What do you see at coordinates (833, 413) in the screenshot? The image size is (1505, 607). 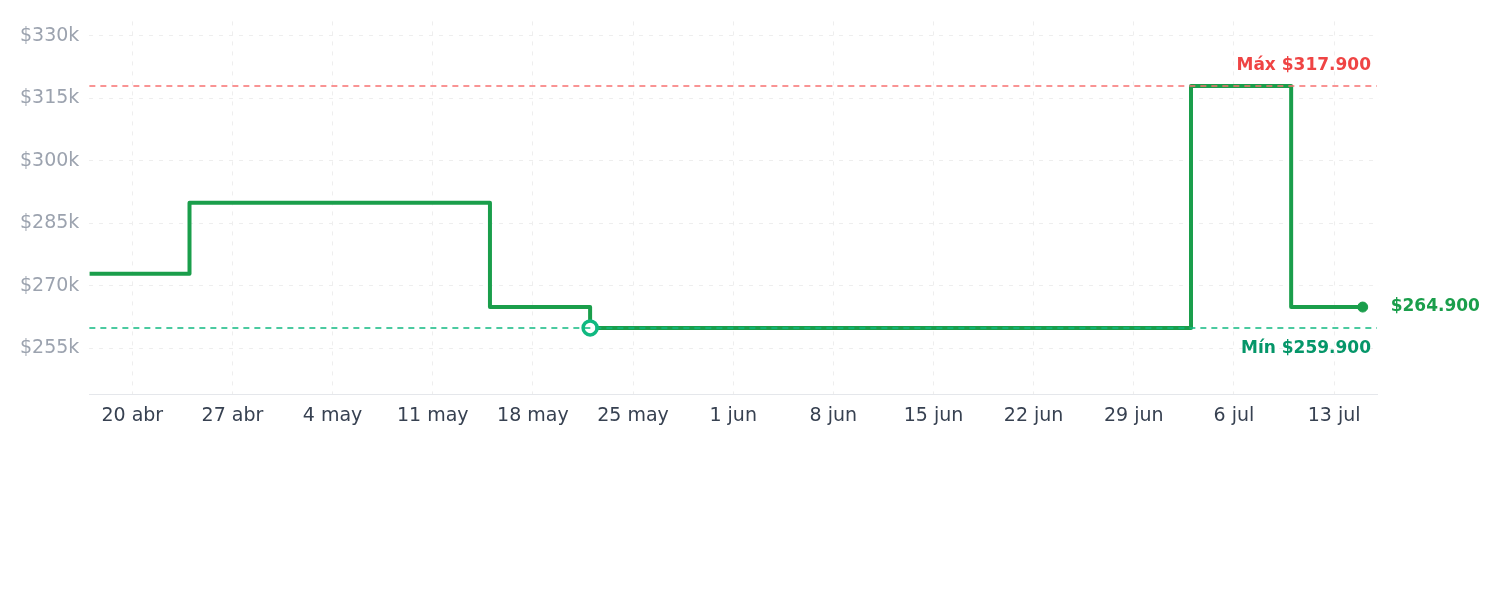 I see `x-tick-label: 8 jun` at bounding box center [833, 413].